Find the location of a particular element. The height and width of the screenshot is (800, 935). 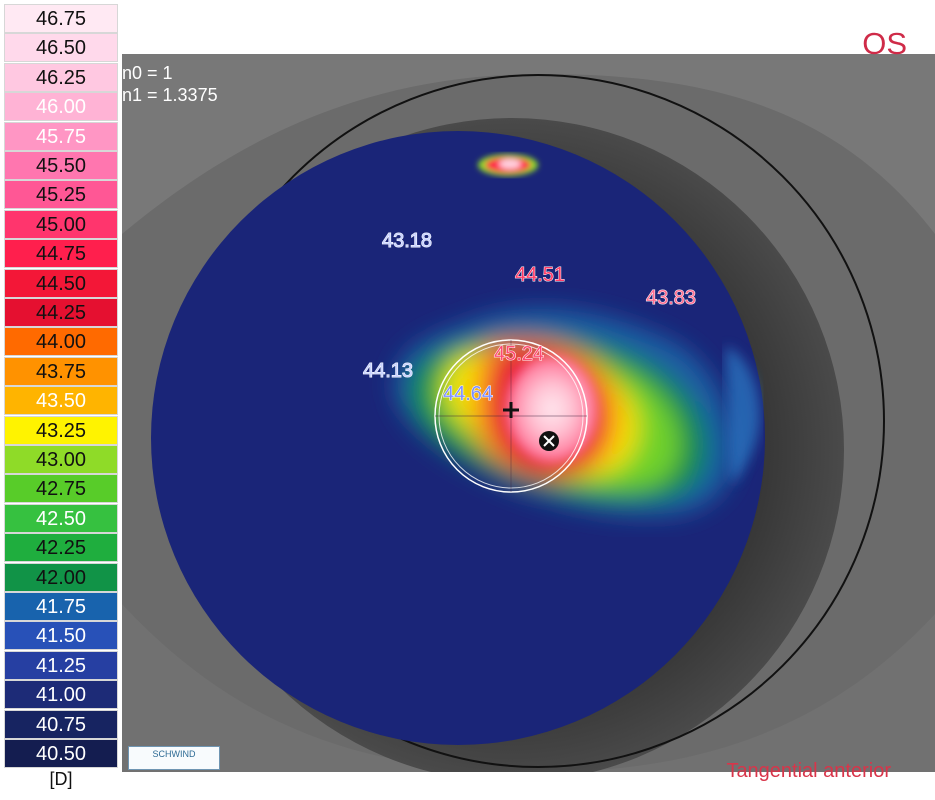

map-label-44-64: 44.64 is located at coordinates (468, 394).